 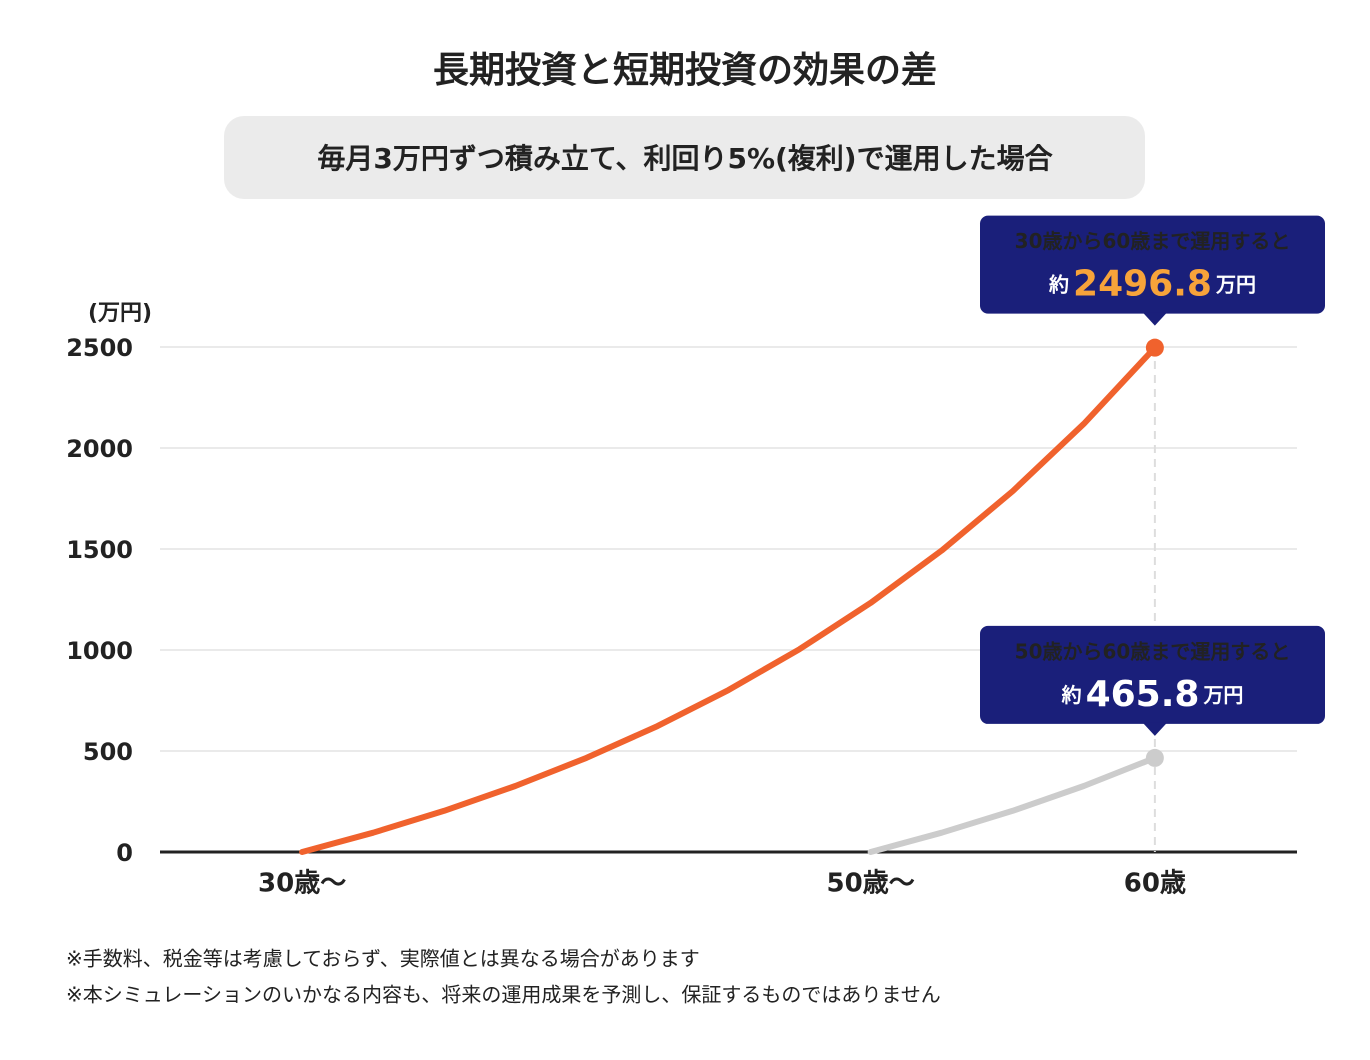 I want to click on chart-subtitle: 毎月3万円ずつ積み立て、利回り5%(複利)で運用した場合, so click(x=685, y=158).